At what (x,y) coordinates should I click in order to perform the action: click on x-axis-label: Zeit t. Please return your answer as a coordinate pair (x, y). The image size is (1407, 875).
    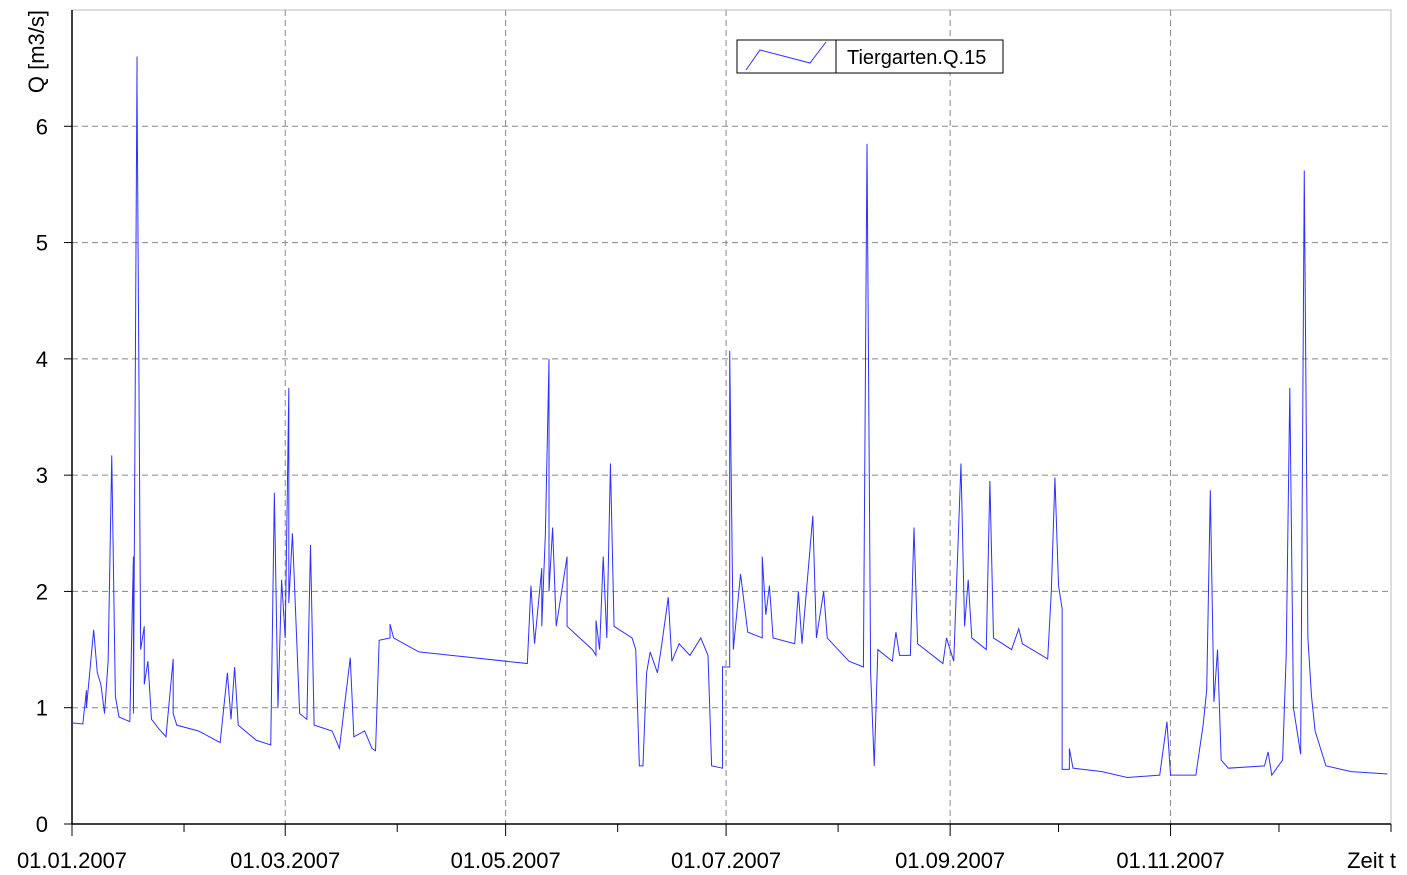
    Looking at the image, I should click on (1371, 860).